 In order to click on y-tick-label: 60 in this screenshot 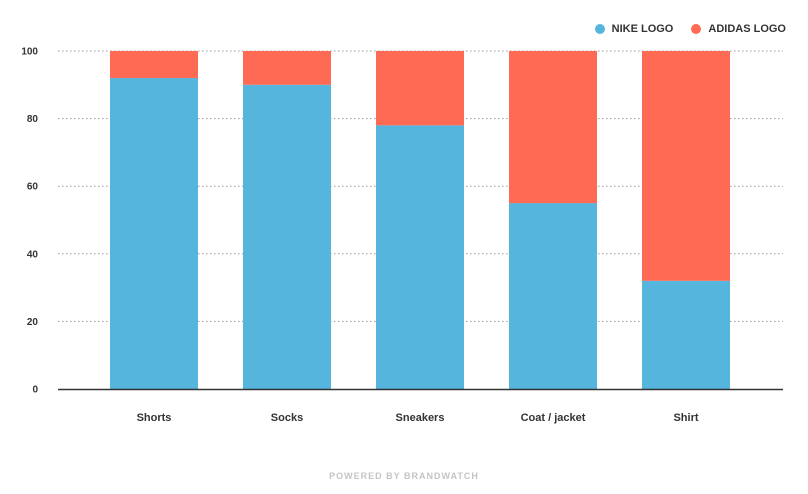, I will do `click(33, 187)`.